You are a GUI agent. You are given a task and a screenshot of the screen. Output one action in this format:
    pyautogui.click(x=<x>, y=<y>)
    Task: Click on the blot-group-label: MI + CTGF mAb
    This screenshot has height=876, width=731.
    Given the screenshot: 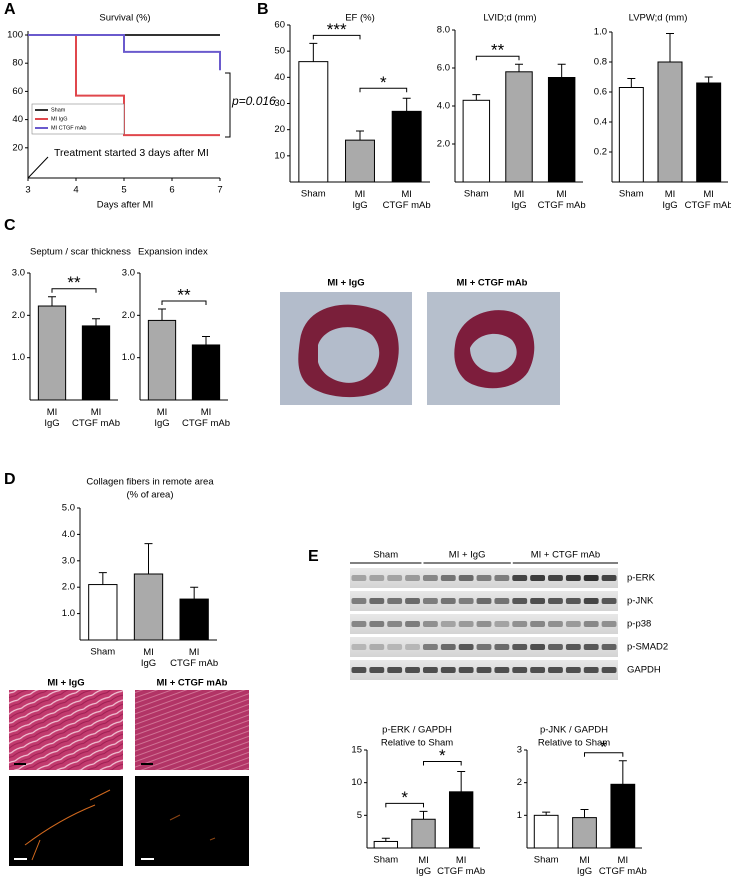 What is the action you would take?
    pyautogui.click(x=565, y=555)
    